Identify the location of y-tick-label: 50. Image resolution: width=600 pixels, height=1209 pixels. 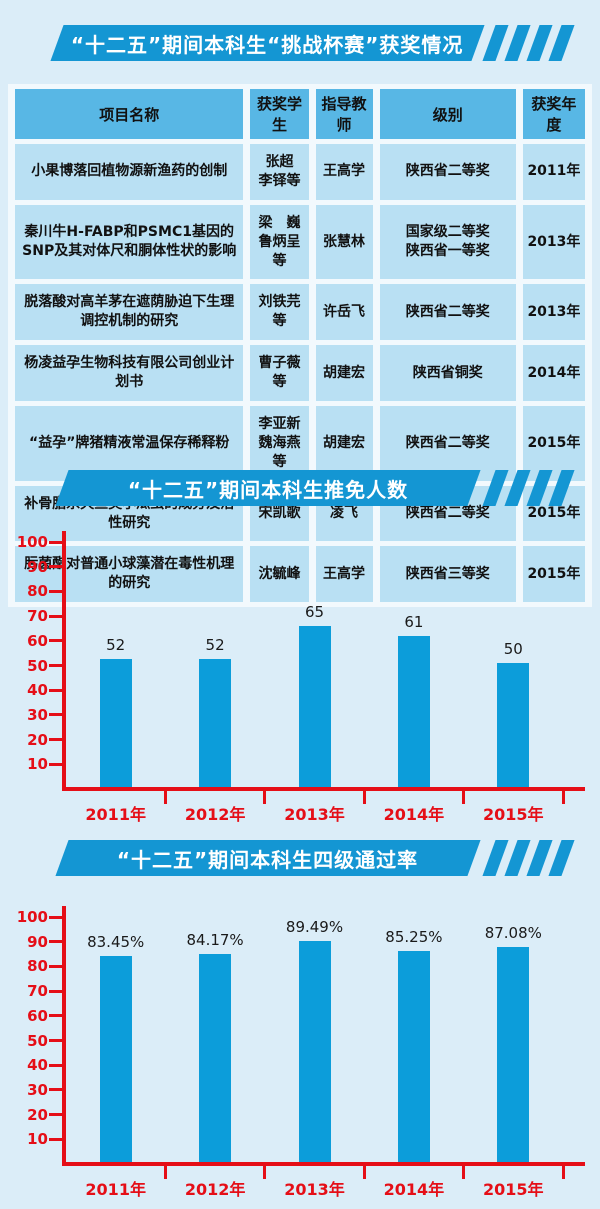
(37, 1040).